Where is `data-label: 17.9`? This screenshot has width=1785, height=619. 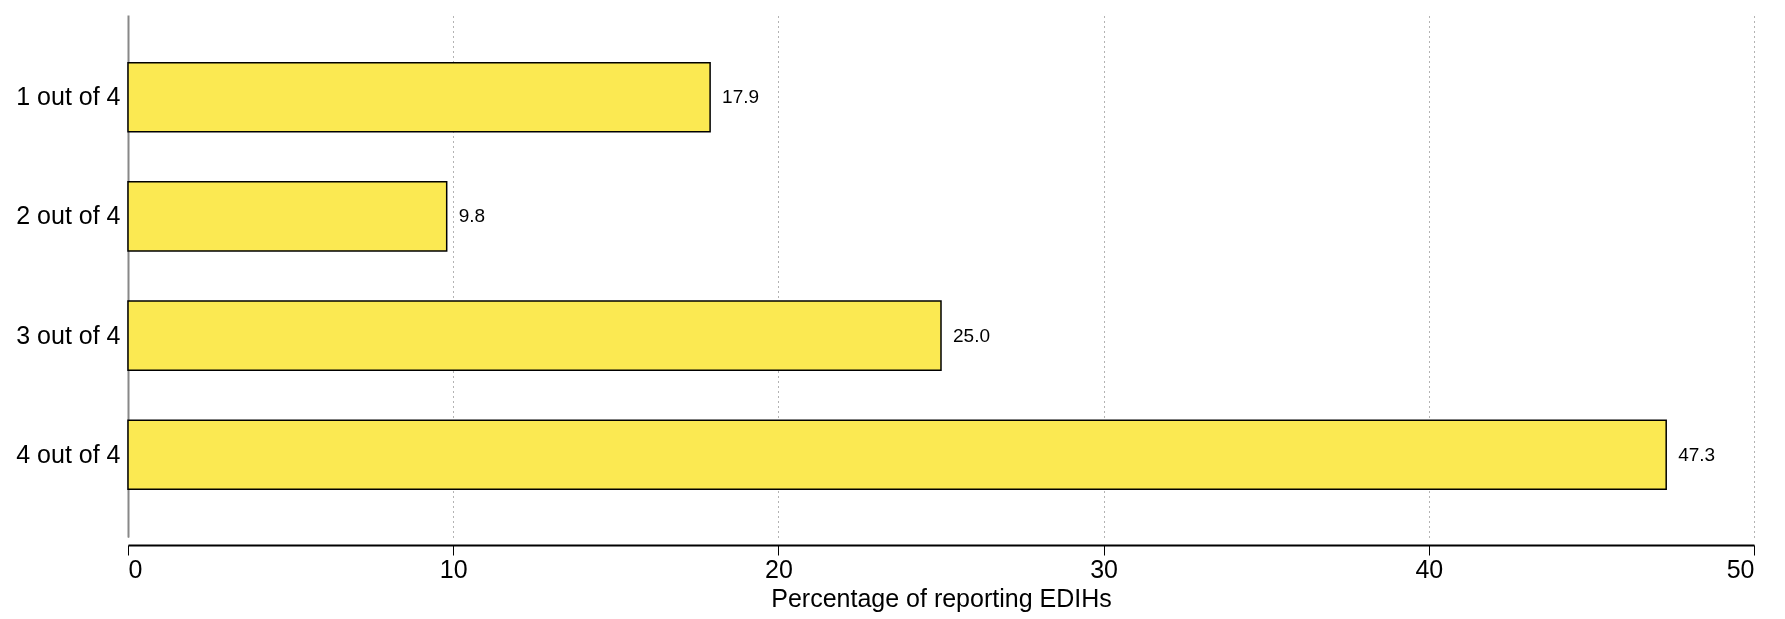
data-label: 17.9 is located at coordinates (741, 97).